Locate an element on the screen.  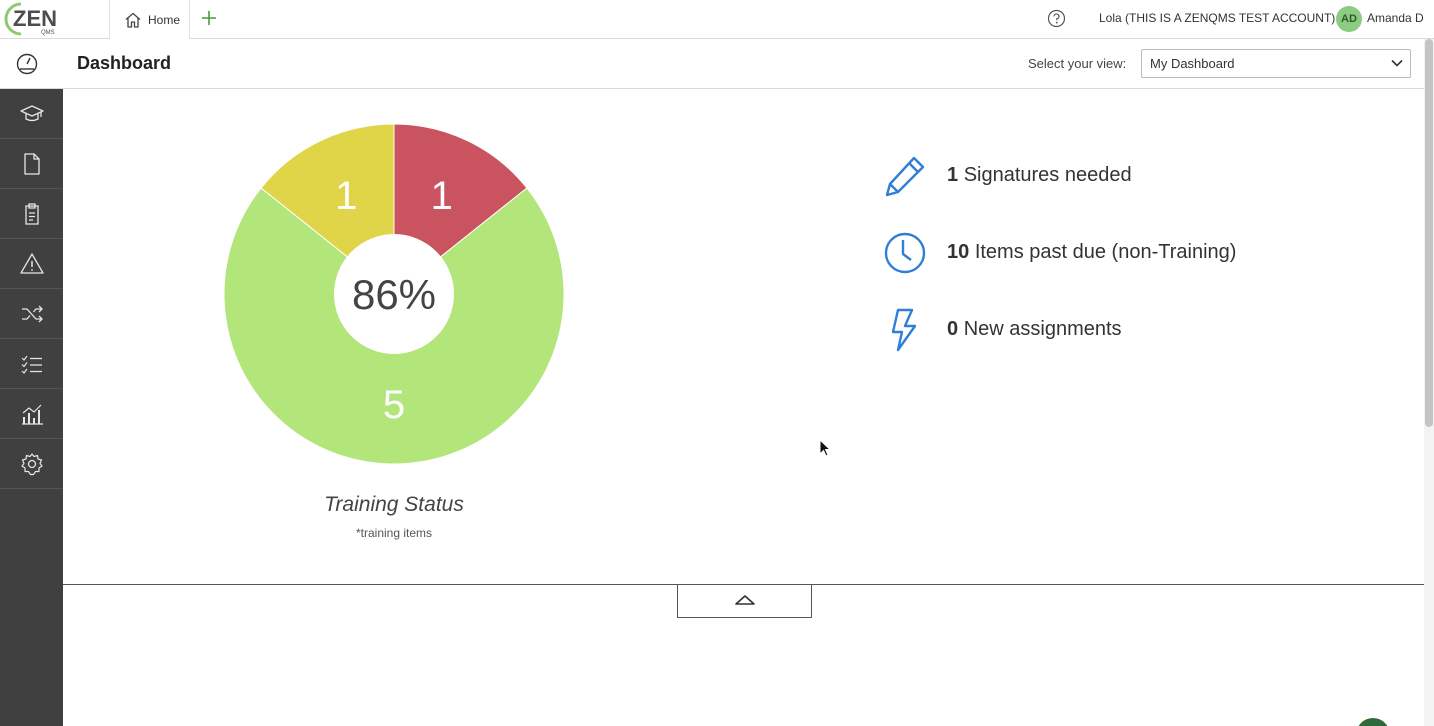
chevron-up-icon is located at coordinates (745, 600).